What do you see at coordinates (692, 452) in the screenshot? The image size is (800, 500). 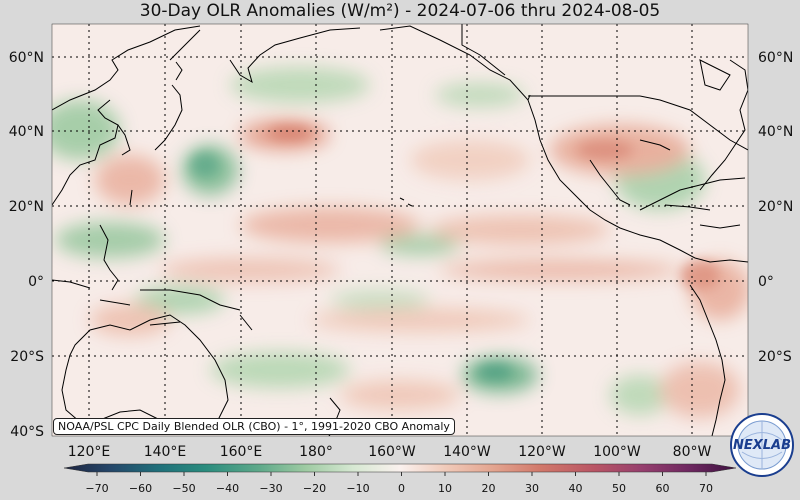 I see `lon-label: 80°W` at bounding box center [692, 452].